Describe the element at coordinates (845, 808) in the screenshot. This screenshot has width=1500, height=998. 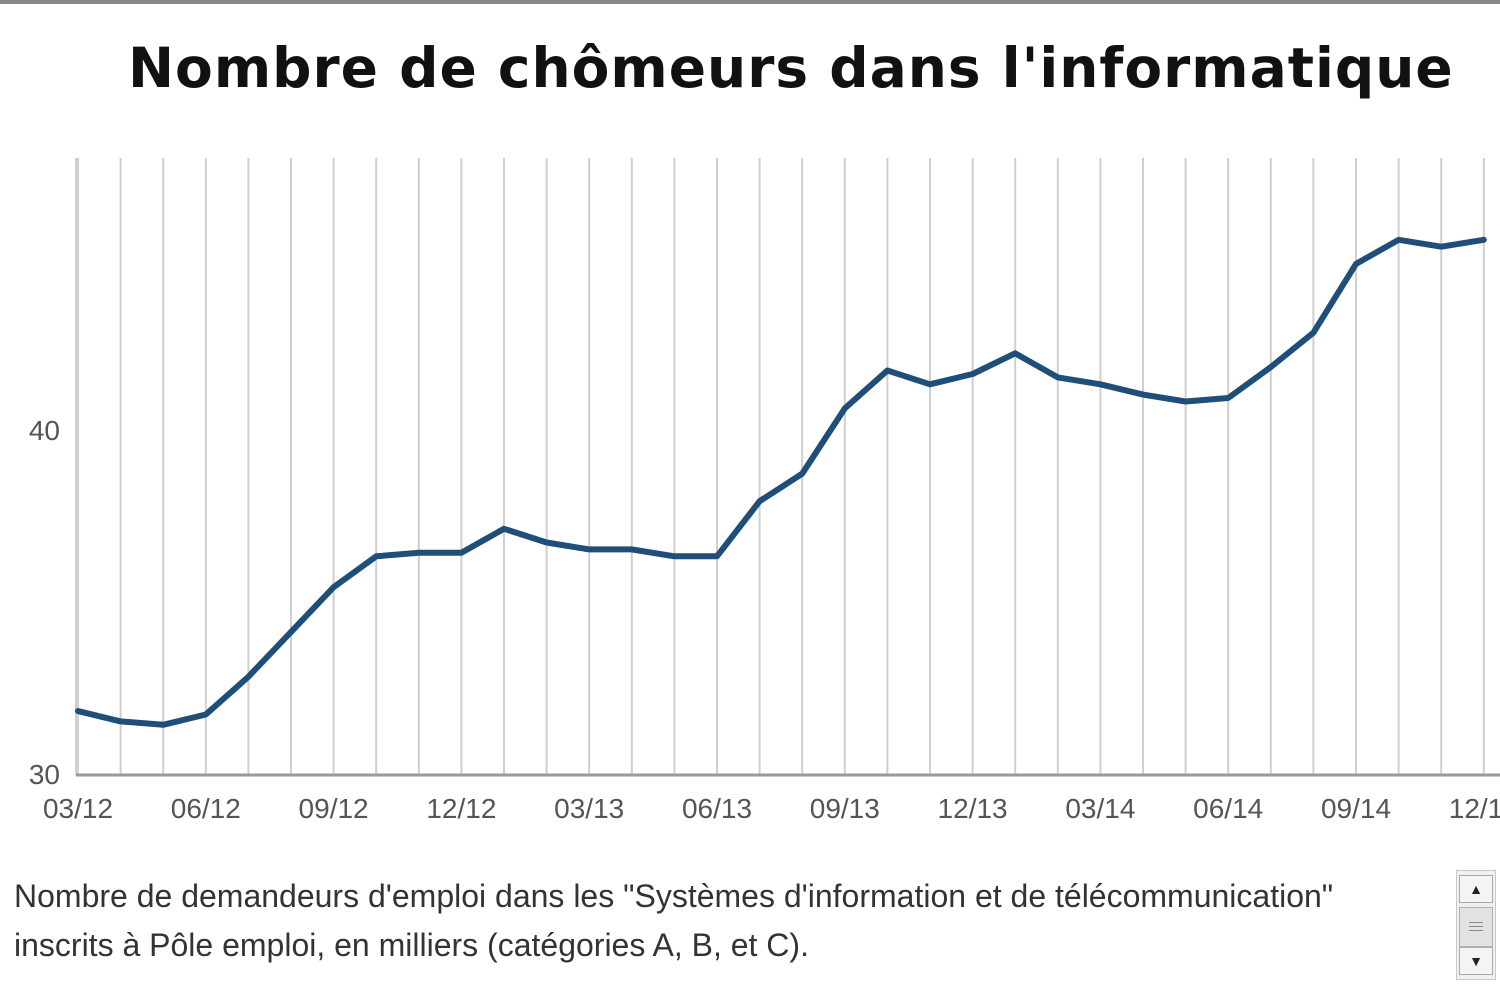
I see `x-tick-label: 09/13` at that location.